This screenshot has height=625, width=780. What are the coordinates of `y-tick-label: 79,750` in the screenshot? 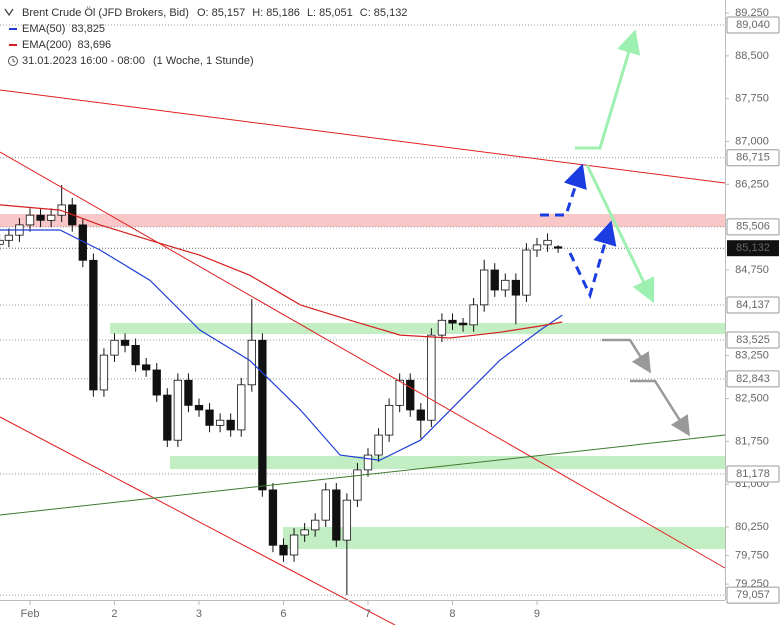 It's located at (752, 555).